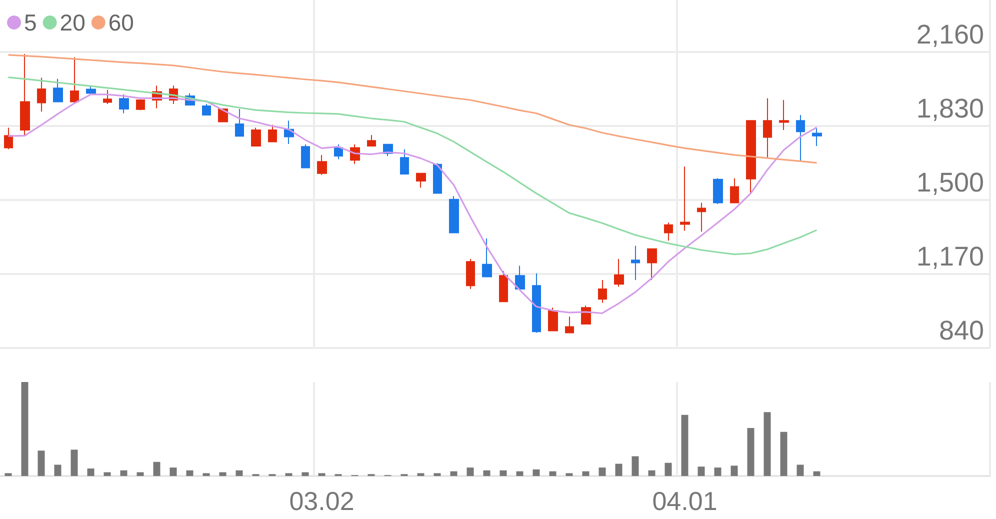 This screenshot has width=996, height=519. I want to click on legend-label: 60, so click(121, 23).